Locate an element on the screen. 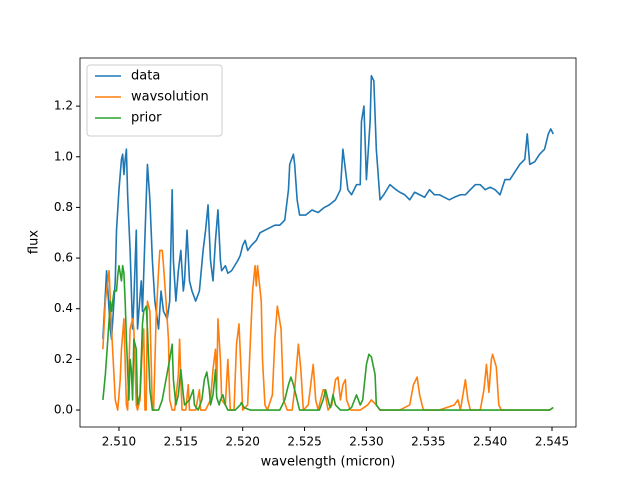 This screenshot has width=640, height=480. y-tick-label: 1.2 is located at coordinates (63, 106).